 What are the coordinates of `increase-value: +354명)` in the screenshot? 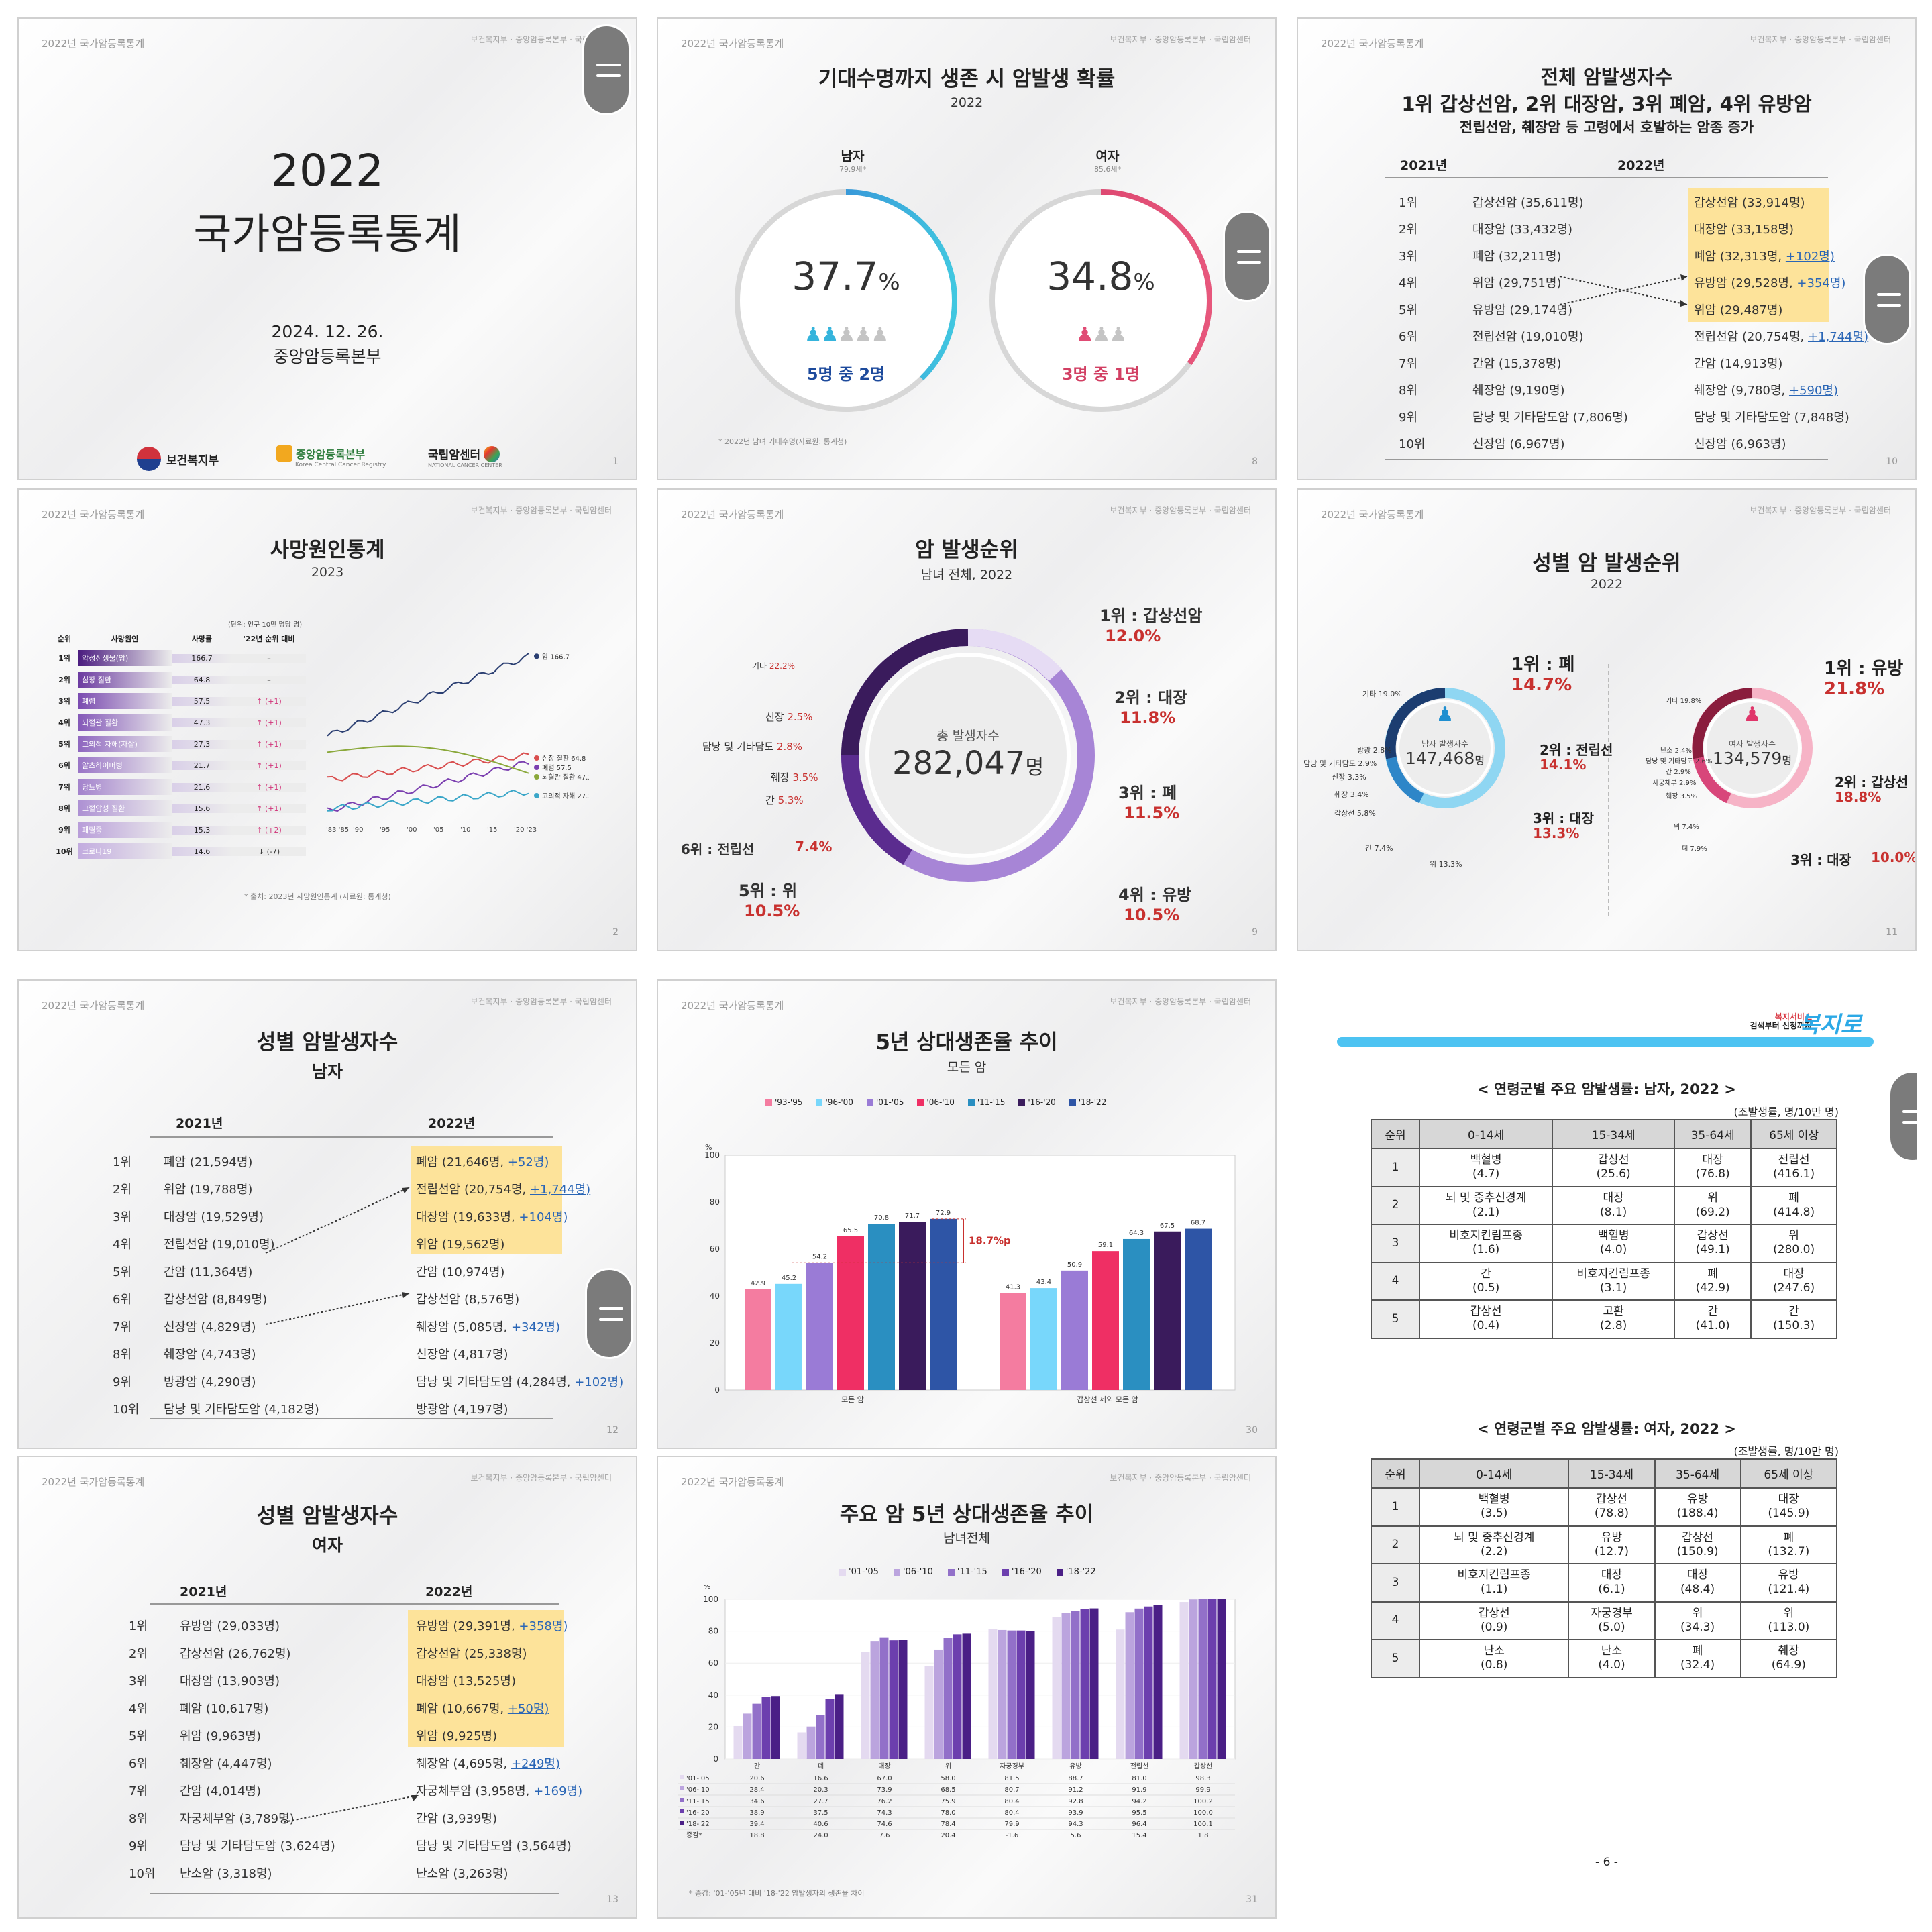 It's located at (1821, 283).